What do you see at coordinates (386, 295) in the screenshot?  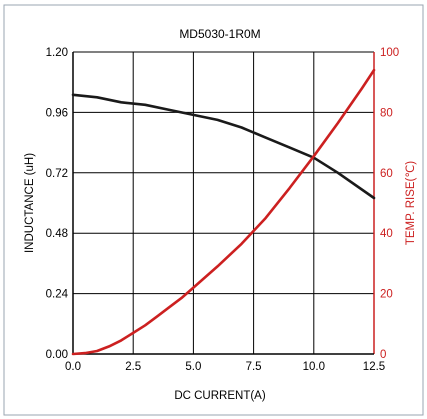 I see `y-right-tick-label: 20` at bounding box center [386, 295].